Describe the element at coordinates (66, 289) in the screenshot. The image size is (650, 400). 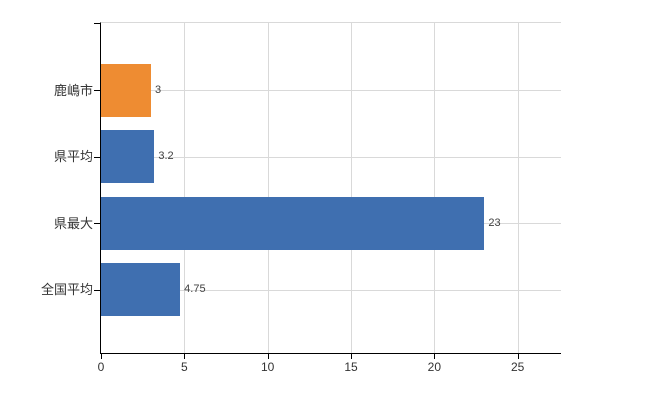
I see `category-label: 全国平均` at that location.